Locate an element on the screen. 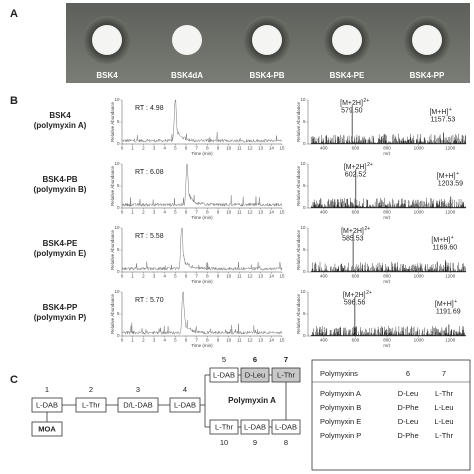  x-tick-label: 13 is located at coordinates (261, 276).